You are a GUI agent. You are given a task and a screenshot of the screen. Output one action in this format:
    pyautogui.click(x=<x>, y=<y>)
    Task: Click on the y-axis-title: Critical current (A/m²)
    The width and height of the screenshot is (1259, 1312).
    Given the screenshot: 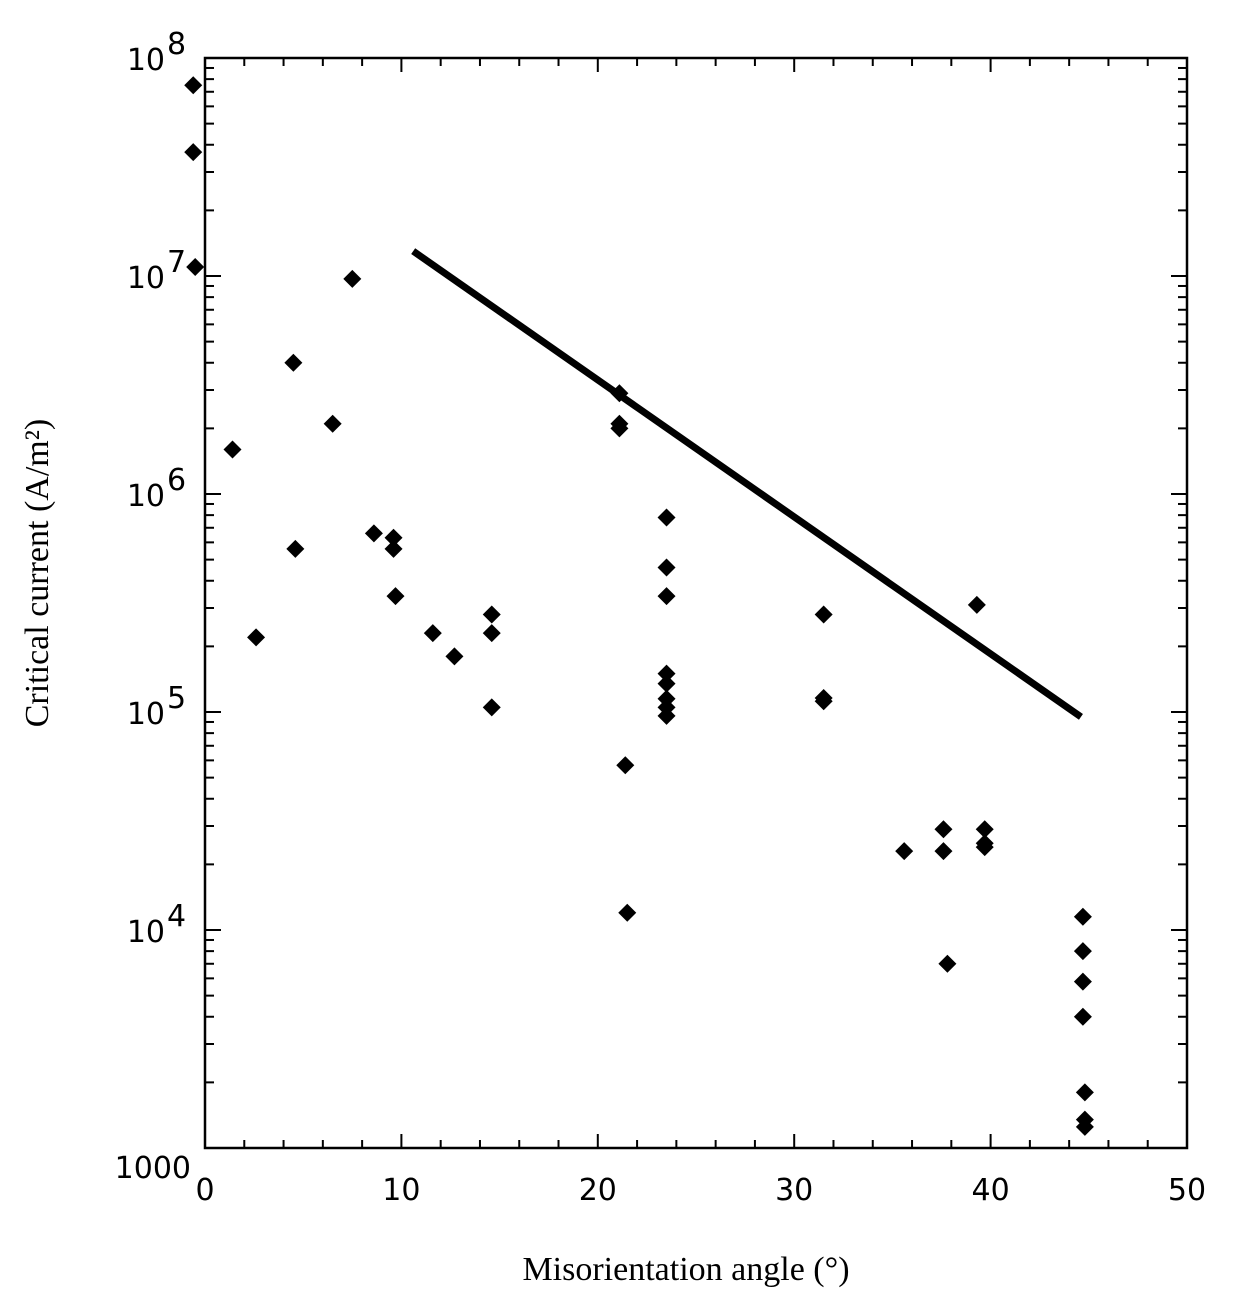 What is the action you would take?
    pyautogui.click(x=37, y=573)
    